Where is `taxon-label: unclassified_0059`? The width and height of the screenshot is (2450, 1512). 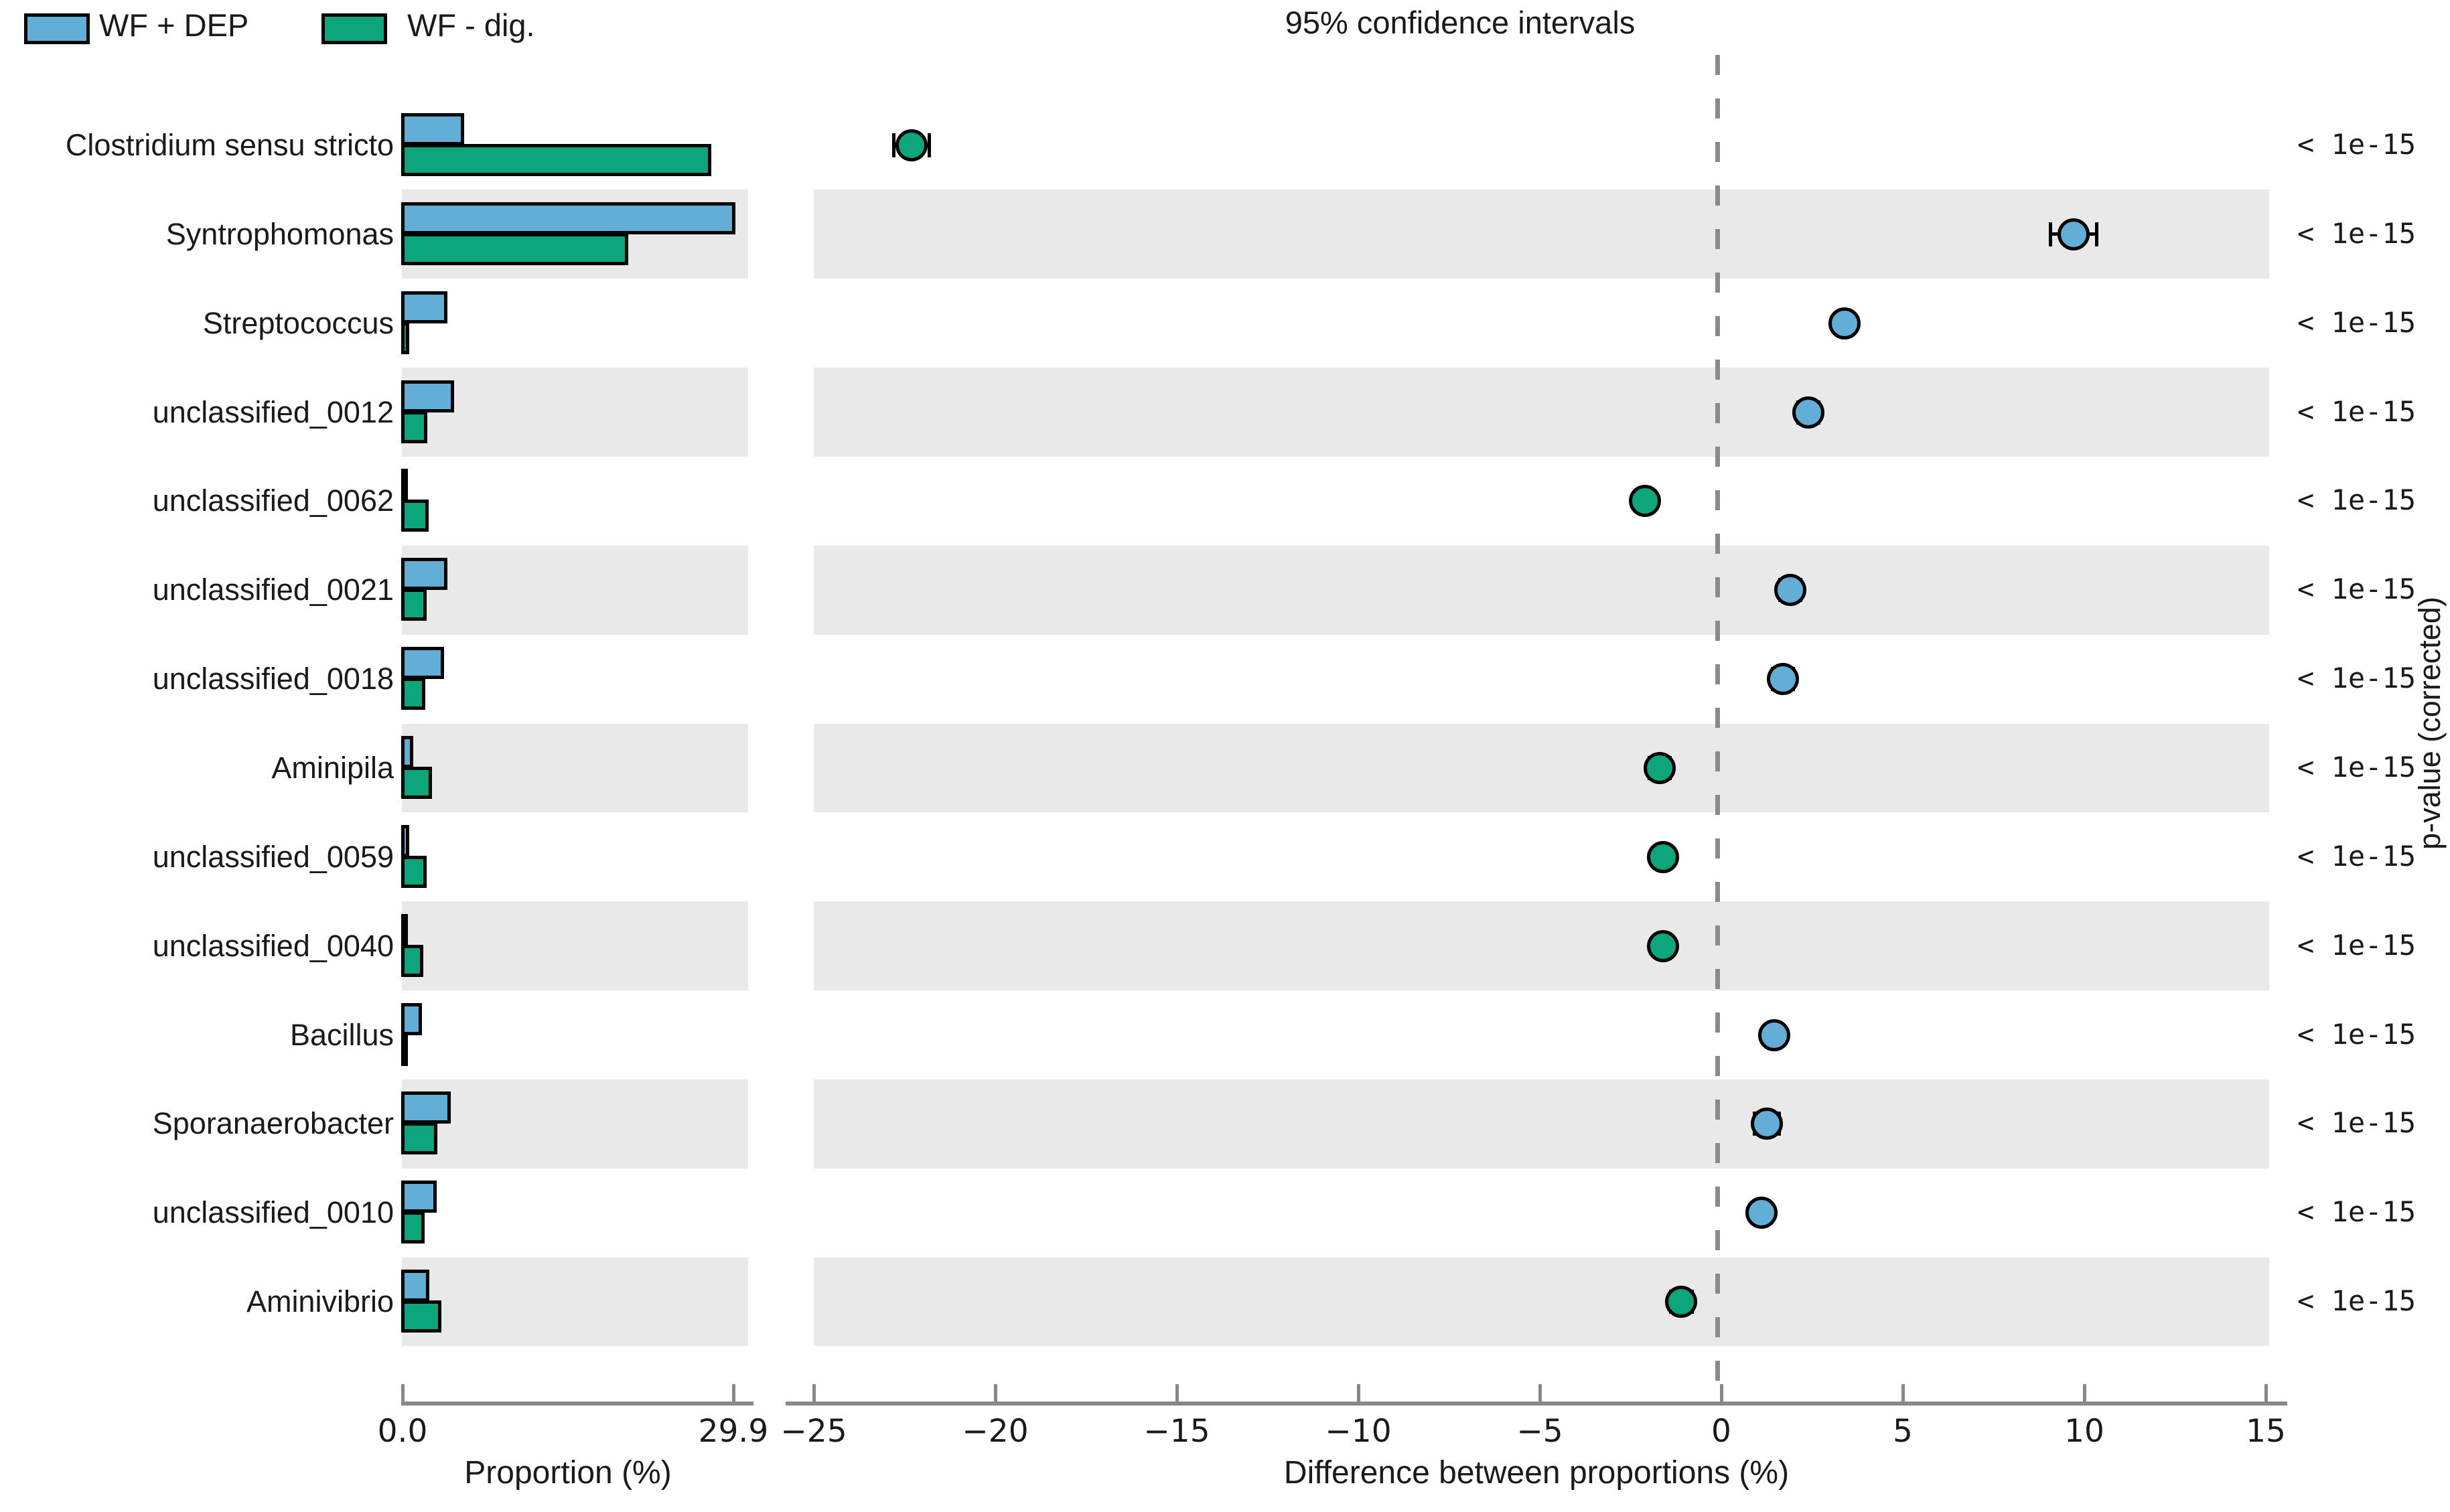
taxon-label: unclassified_0059 is located at coordinates (273, 857).